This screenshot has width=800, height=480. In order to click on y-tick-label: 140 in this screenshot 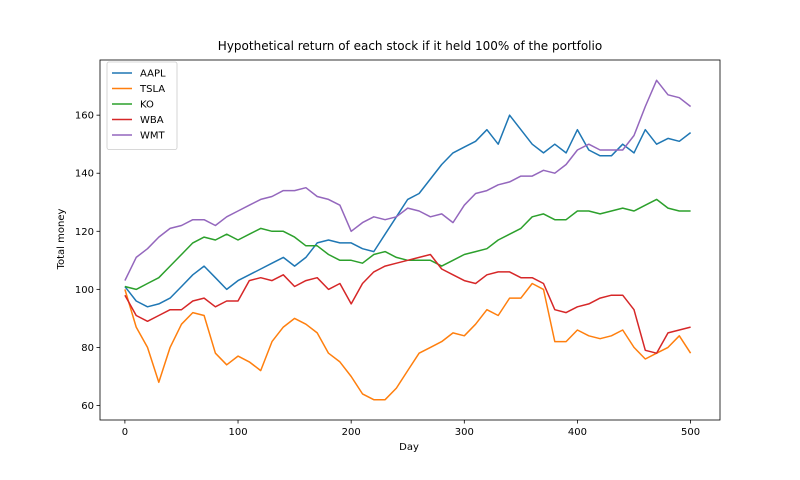, I will do `click(84, 174)`.